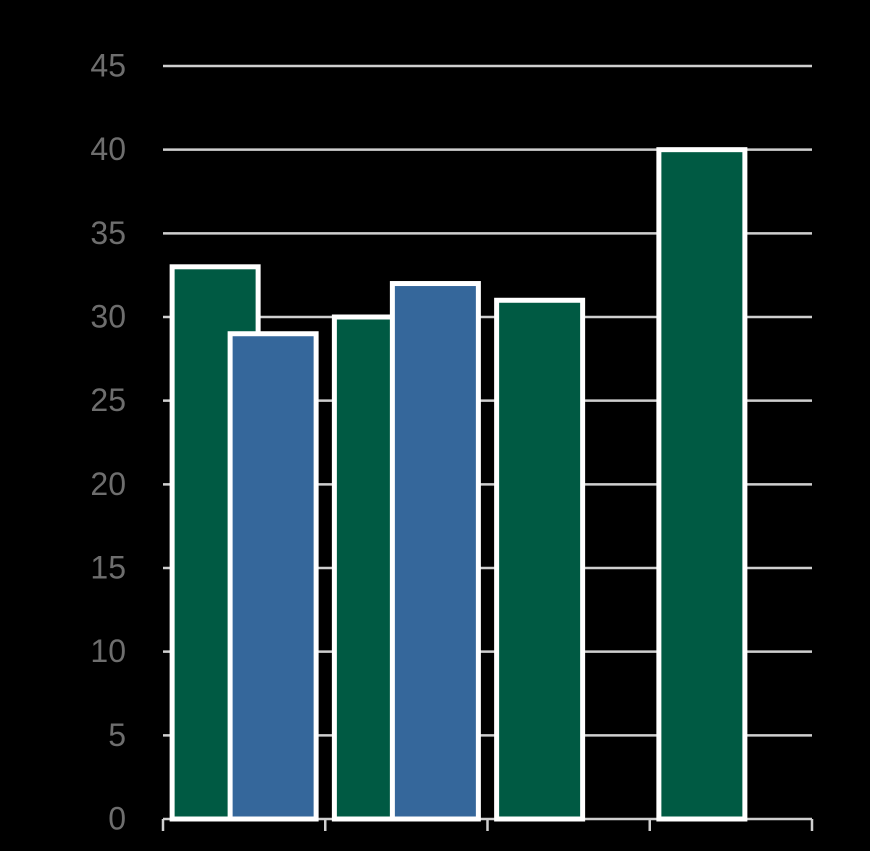 This screenshot has height=851, width=870. I want to click on y-tick-label: 25, so click(108, 400).